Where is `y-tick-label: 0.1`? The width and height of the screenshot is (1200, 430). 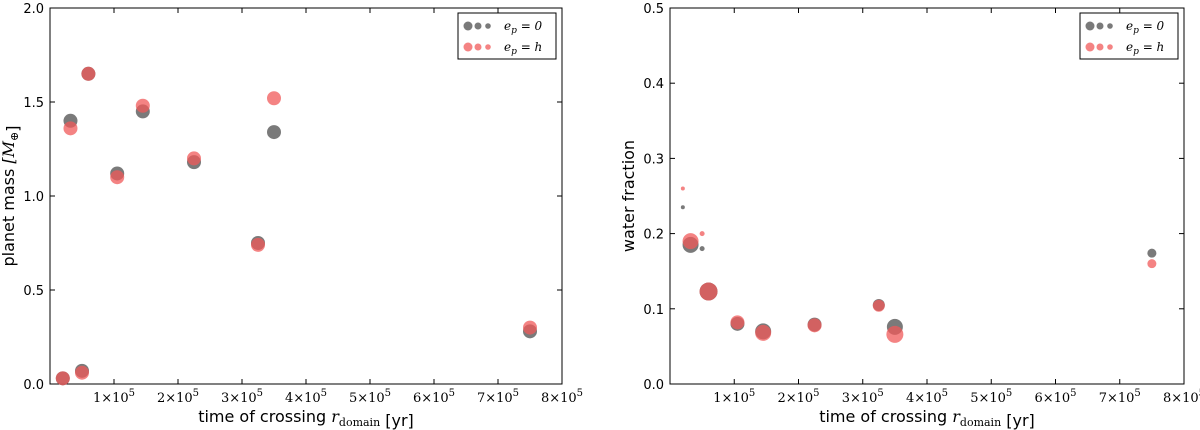 y-tick-label: 0.1 is located at coordinates (653, 310).